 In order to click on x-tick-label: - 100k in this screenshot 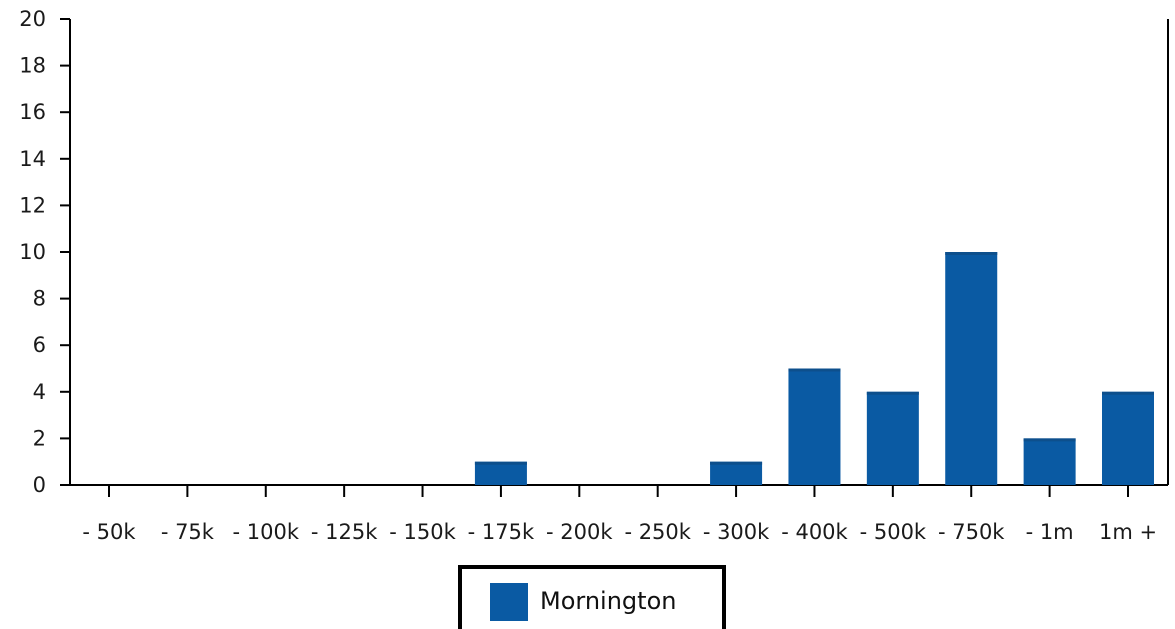, I will do `click(266, 532)`.